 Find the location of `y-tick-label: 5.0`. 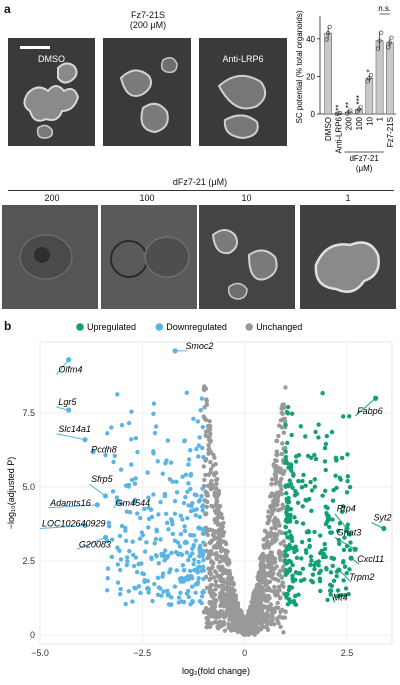

y-tick-label: 5.0 is located at coordinates (28, 487).